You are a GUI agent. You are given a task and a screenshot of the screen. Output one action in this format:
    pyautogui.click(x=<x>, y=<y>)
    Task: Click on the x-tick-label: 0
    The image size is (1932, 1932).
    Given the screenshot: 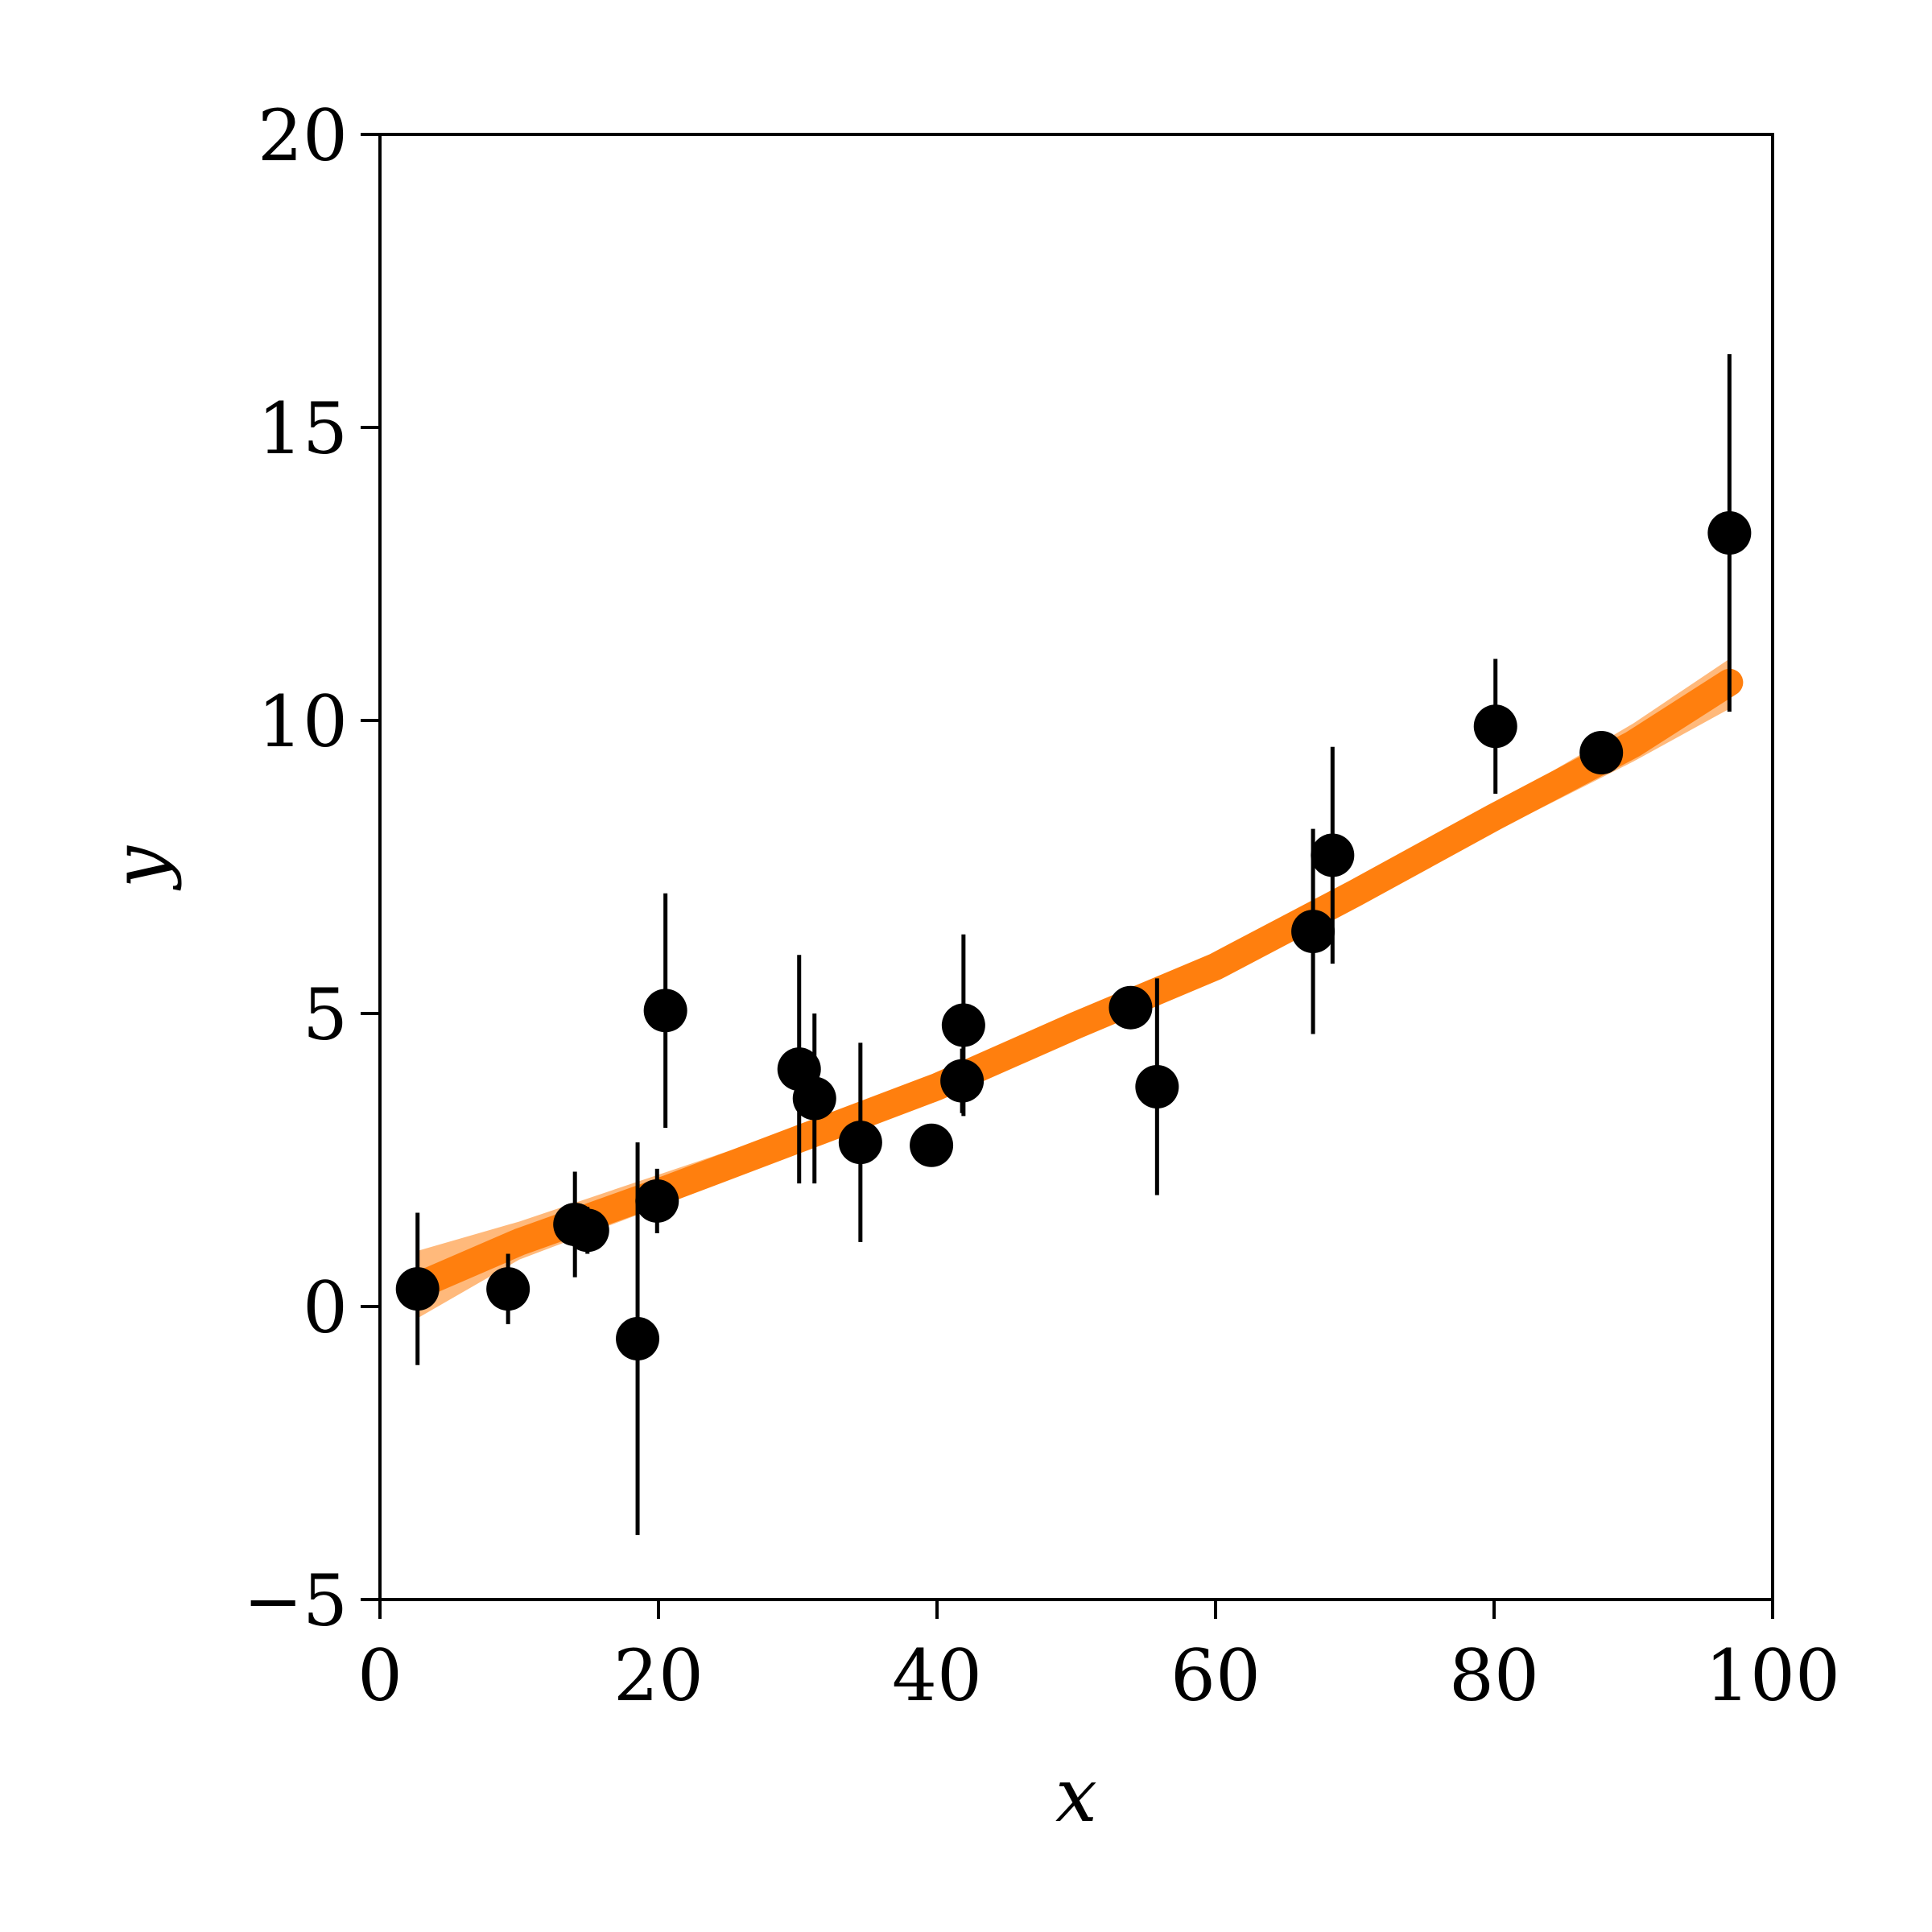 What is the action you would take?
    pyautogui.click(x=379, y=1675)
    